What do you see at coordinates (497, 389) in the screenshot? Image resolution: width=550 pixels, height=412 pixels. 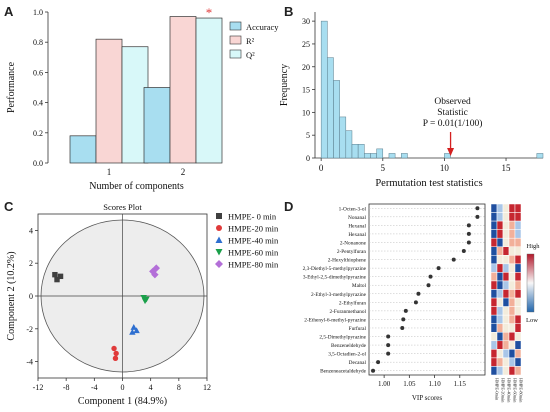 I see `heatmap-column-label: HMPE-0min` at bounding box center [497, 389].